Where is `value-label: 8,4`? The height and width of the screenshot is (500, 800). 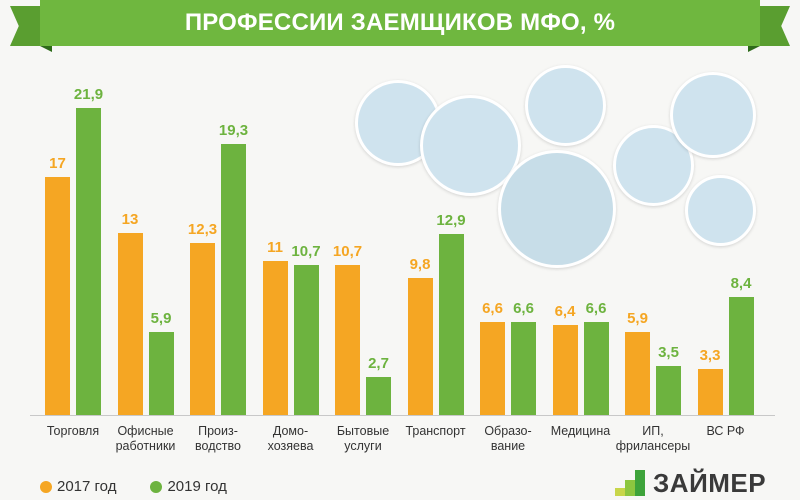
value-label: 8,4 is located at coordinates (741, 283).